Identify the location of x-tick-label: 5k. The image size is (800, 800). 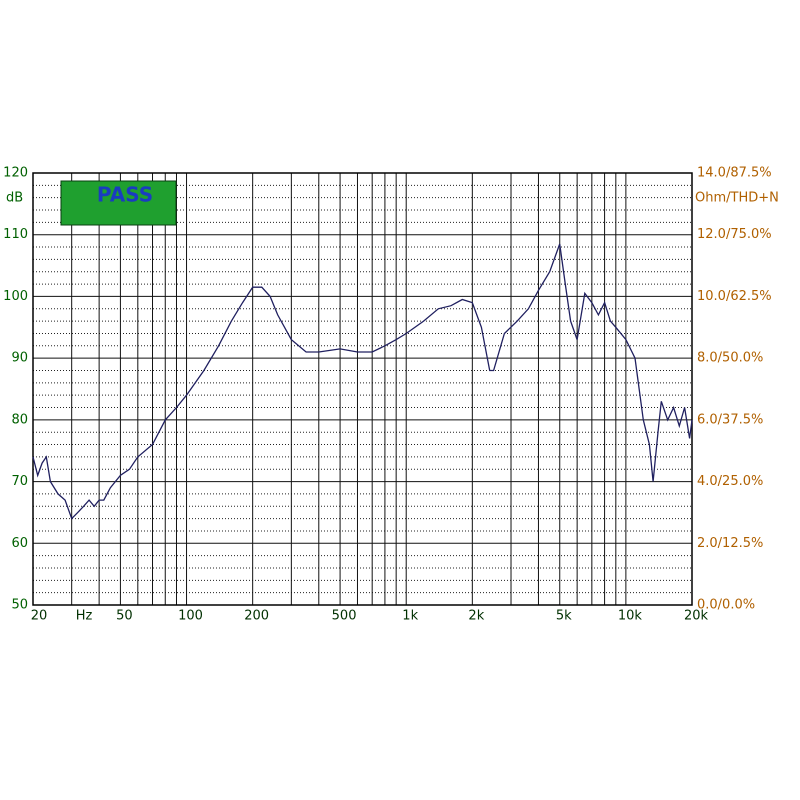
(564, 616).